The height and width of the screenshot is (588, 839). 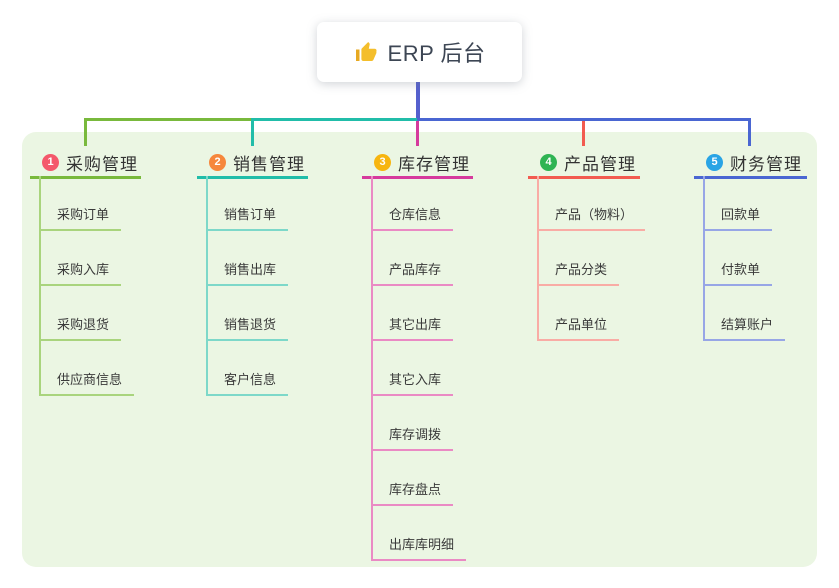 I want to click on branch-topic-node: 5 财务管理, so click(x=750, y=163).